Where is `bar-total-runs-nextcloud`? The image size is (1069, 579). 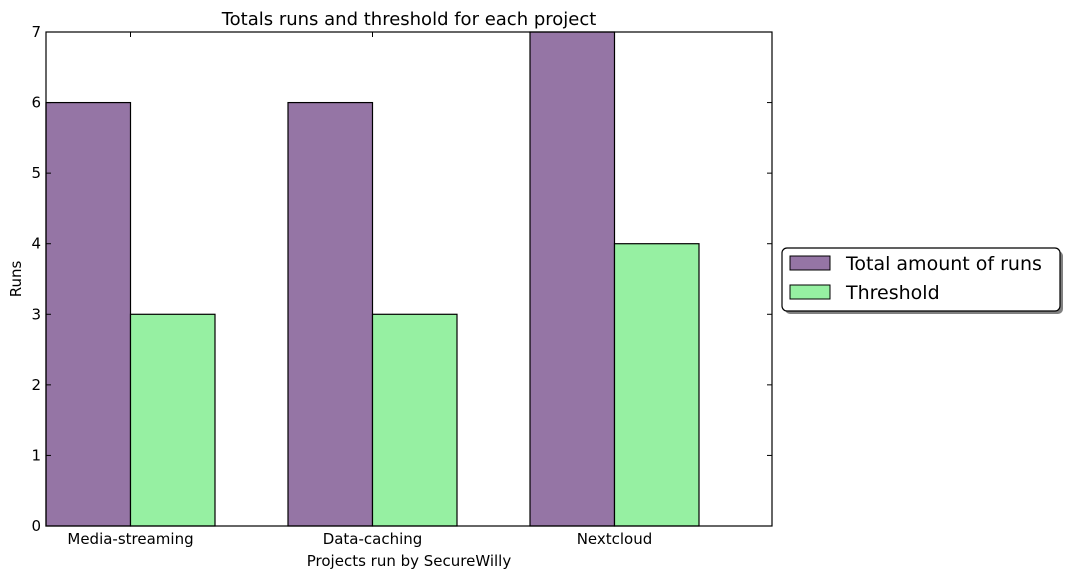
bar-total-runs-nextcloud is located at coordinates (572, 279).